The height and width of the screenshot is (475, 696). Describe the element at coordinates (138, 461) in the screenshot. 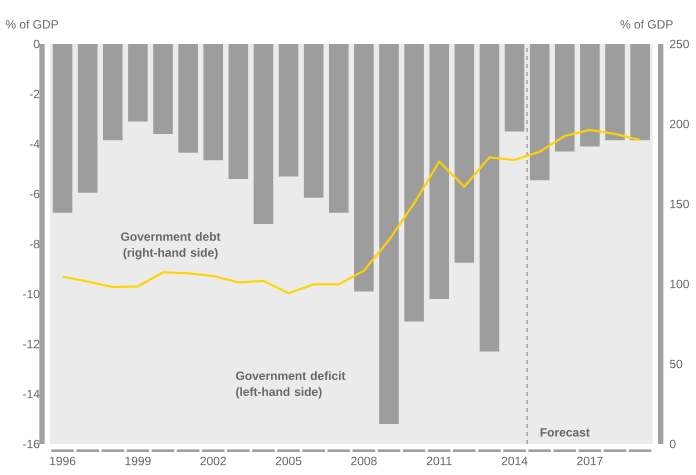

I see `x-tick-label: 1999` at that location.